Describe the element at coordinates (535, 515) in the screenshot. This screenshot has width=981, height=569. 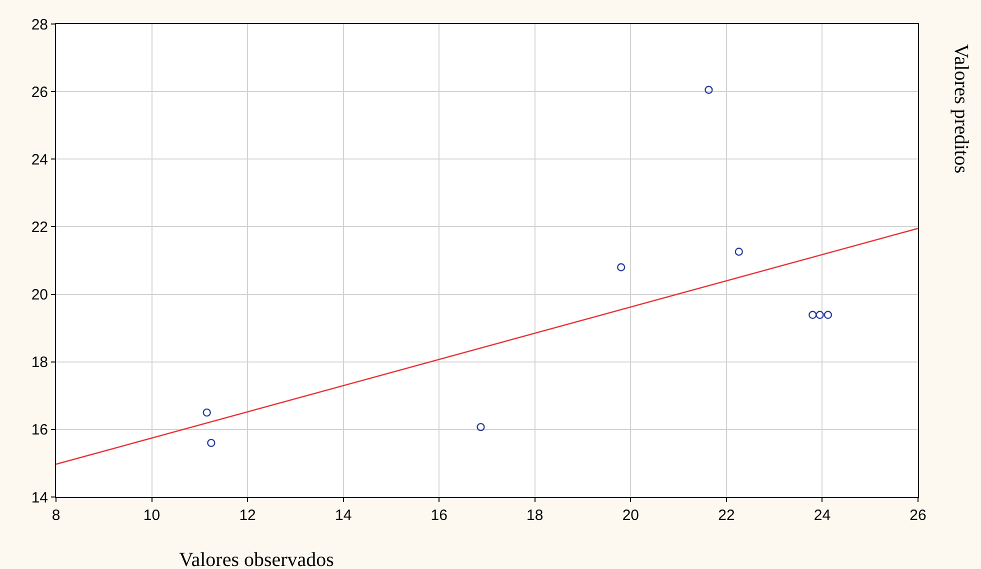
I see `x-tick-label: 18` at that location.